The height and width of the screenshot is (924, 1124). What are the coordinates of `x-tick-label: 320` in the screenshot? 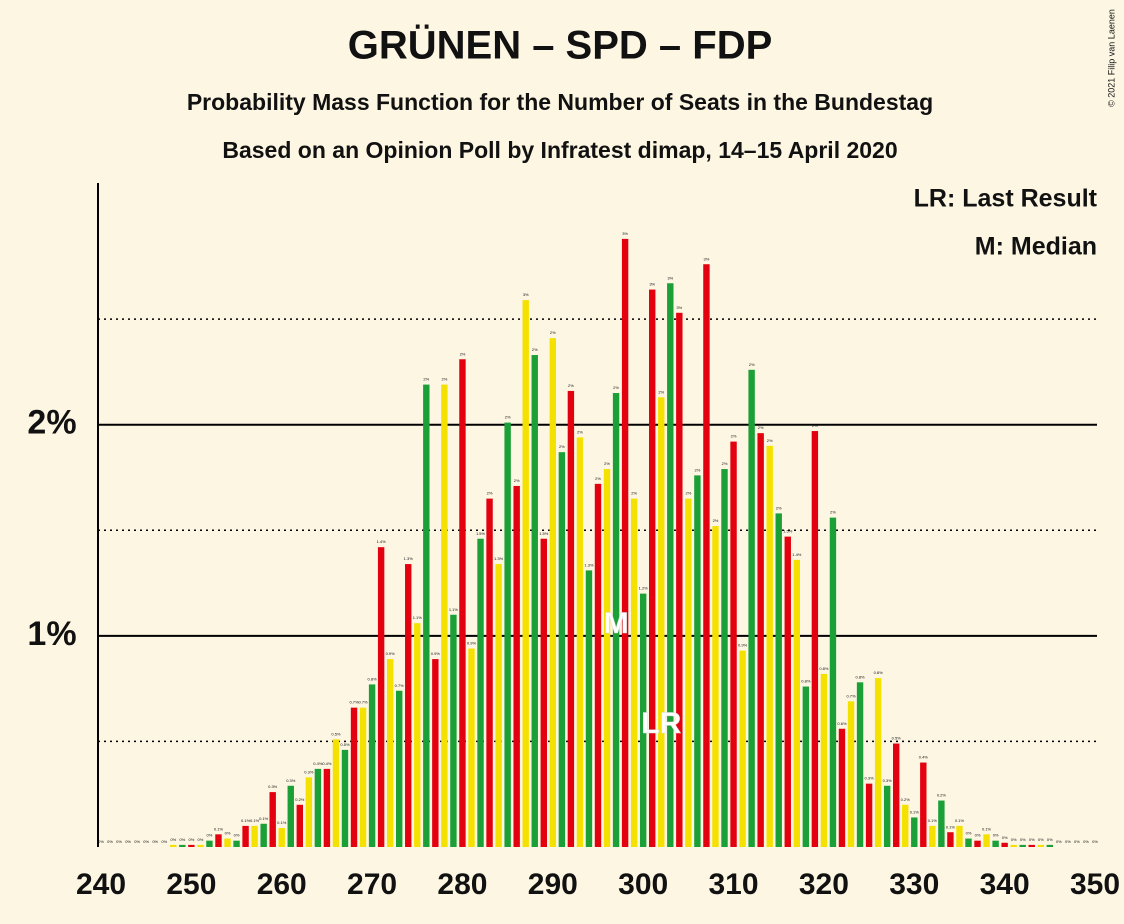 It's located at (824, 884).